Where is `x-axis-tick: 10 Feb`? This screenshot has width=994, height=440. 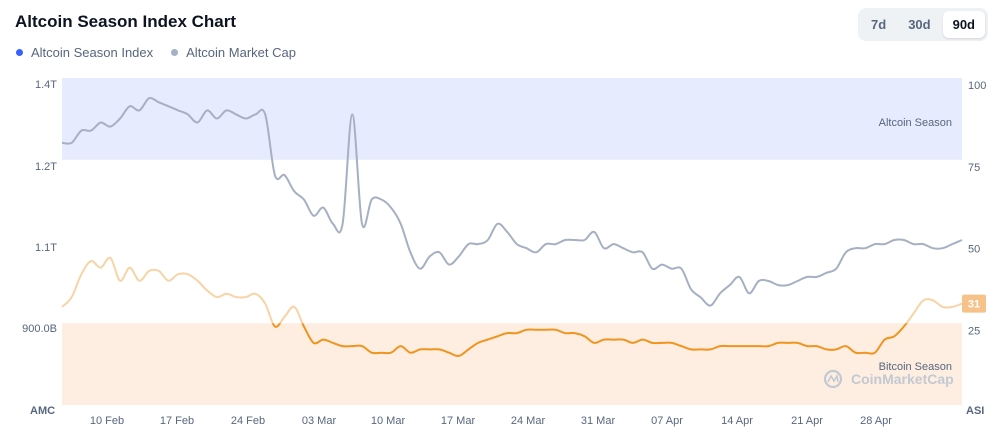 x-axis-tick: 10 Feb is located at coordinates (107, 421).